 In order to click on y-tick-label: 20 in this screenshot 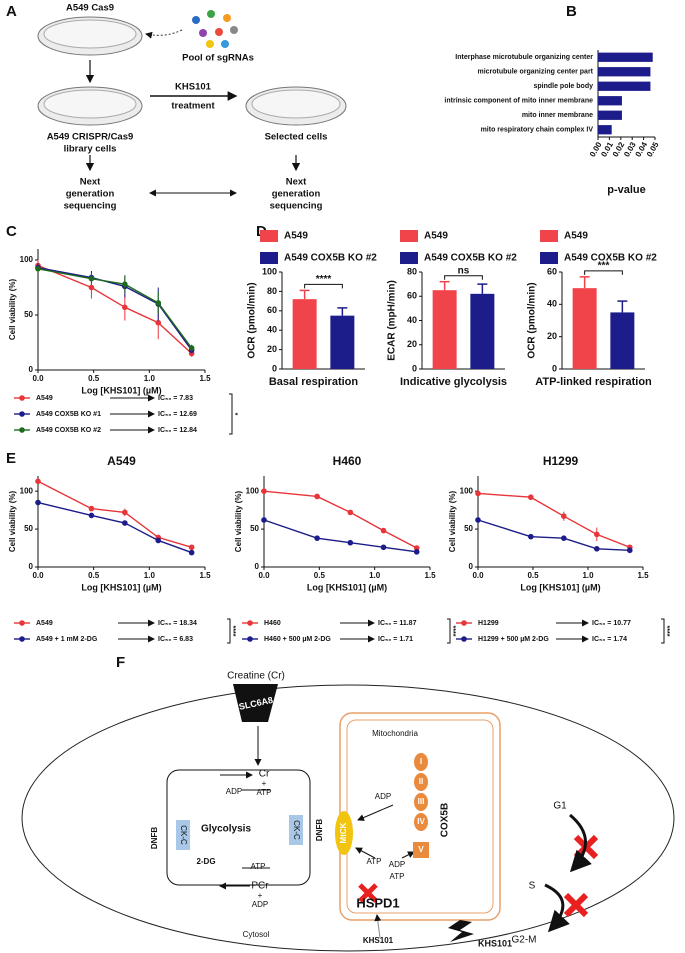, I will do `click(552, 336)`.